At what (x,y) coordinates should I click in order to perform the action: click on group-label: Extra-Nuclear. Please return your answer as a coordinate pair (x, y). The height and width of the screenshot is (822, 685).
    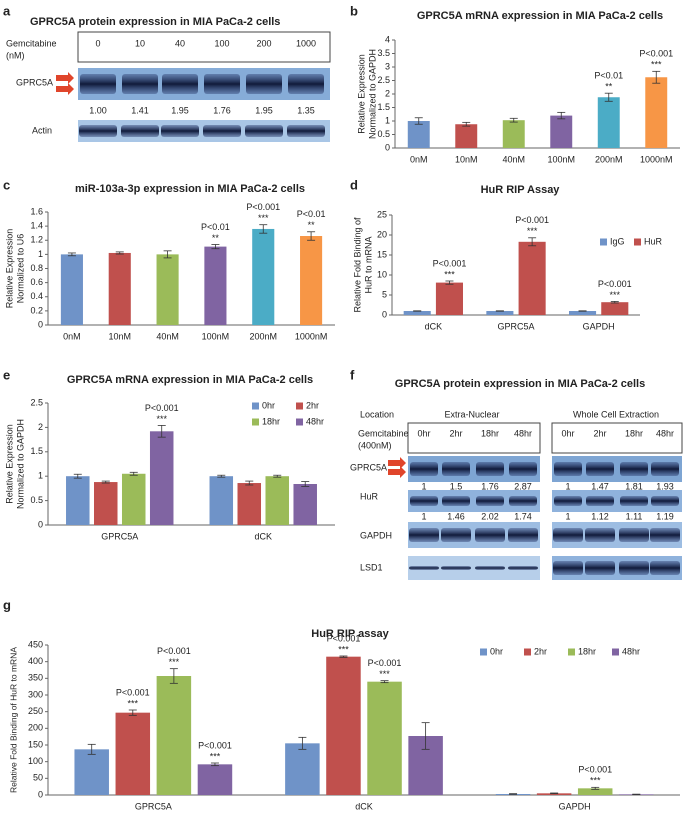
    Looking at the image, I should click on (471, 414).